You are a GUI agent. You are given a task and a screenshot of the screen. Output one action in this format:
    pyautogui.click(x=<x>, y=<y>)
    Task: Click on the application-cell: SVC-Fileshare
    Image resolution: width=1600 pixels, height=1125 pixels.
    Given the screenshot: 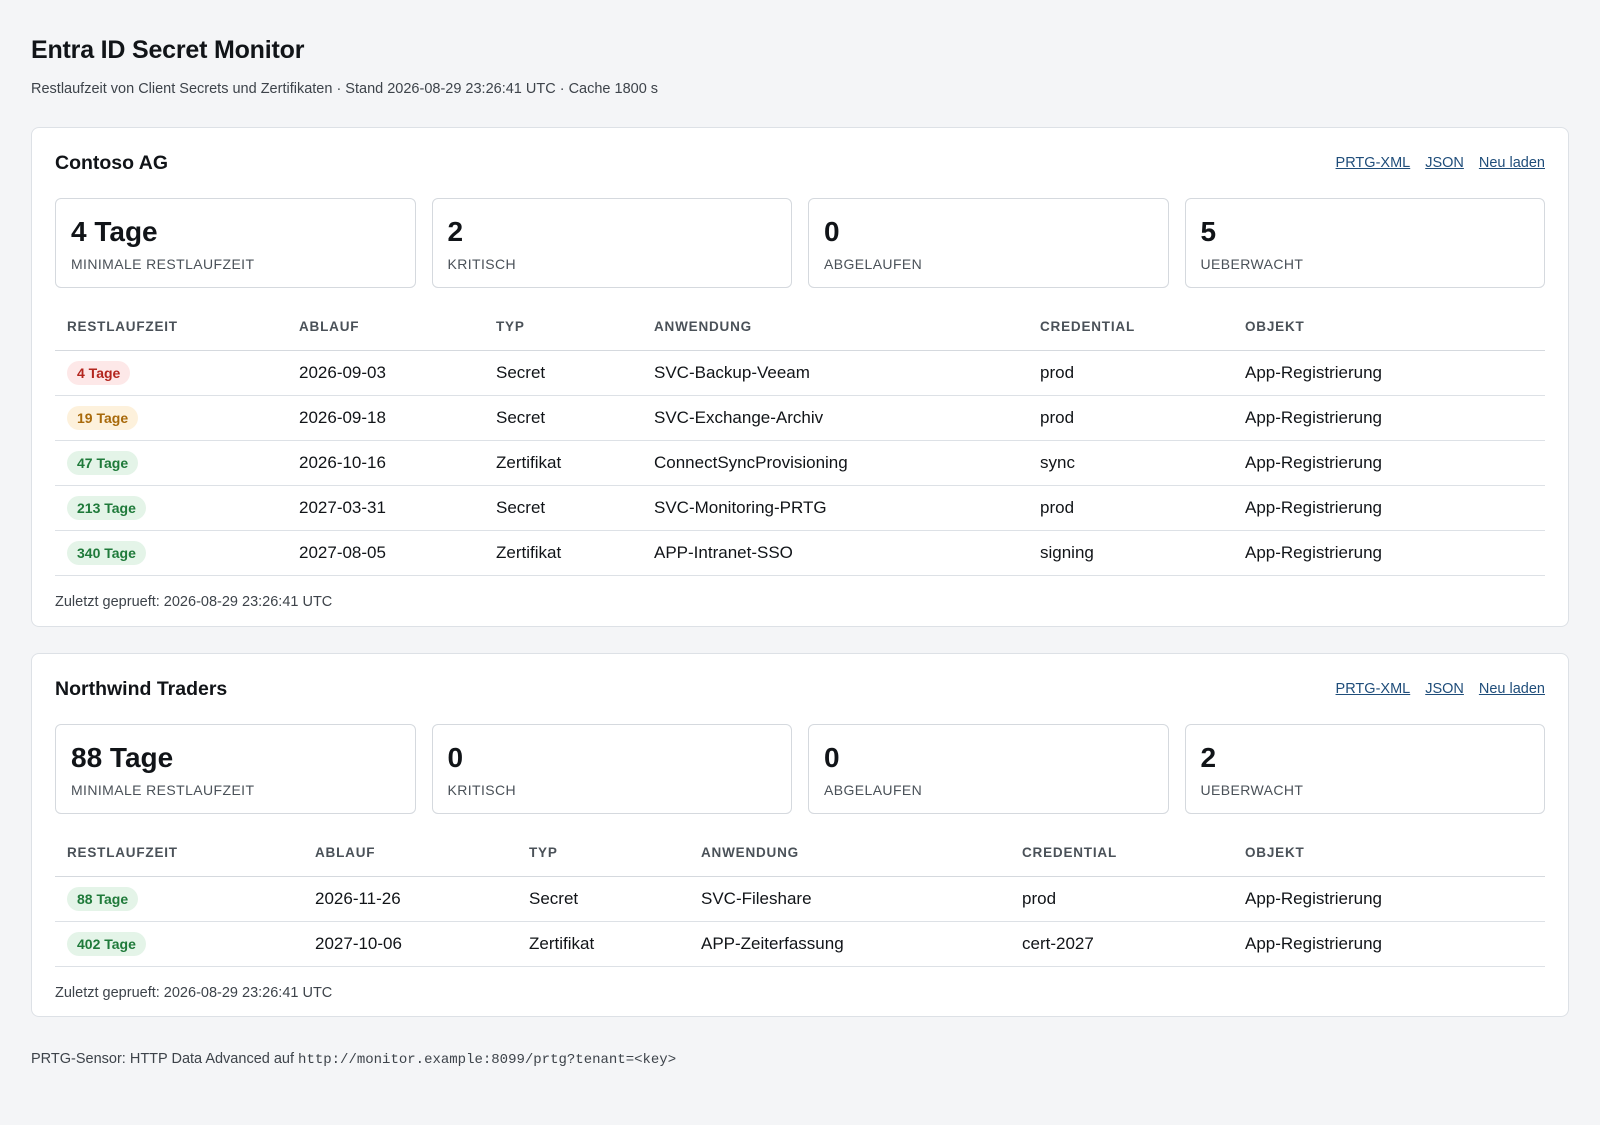 What is the action you would take?
    pyautogui.click(x=849, y=899)
    